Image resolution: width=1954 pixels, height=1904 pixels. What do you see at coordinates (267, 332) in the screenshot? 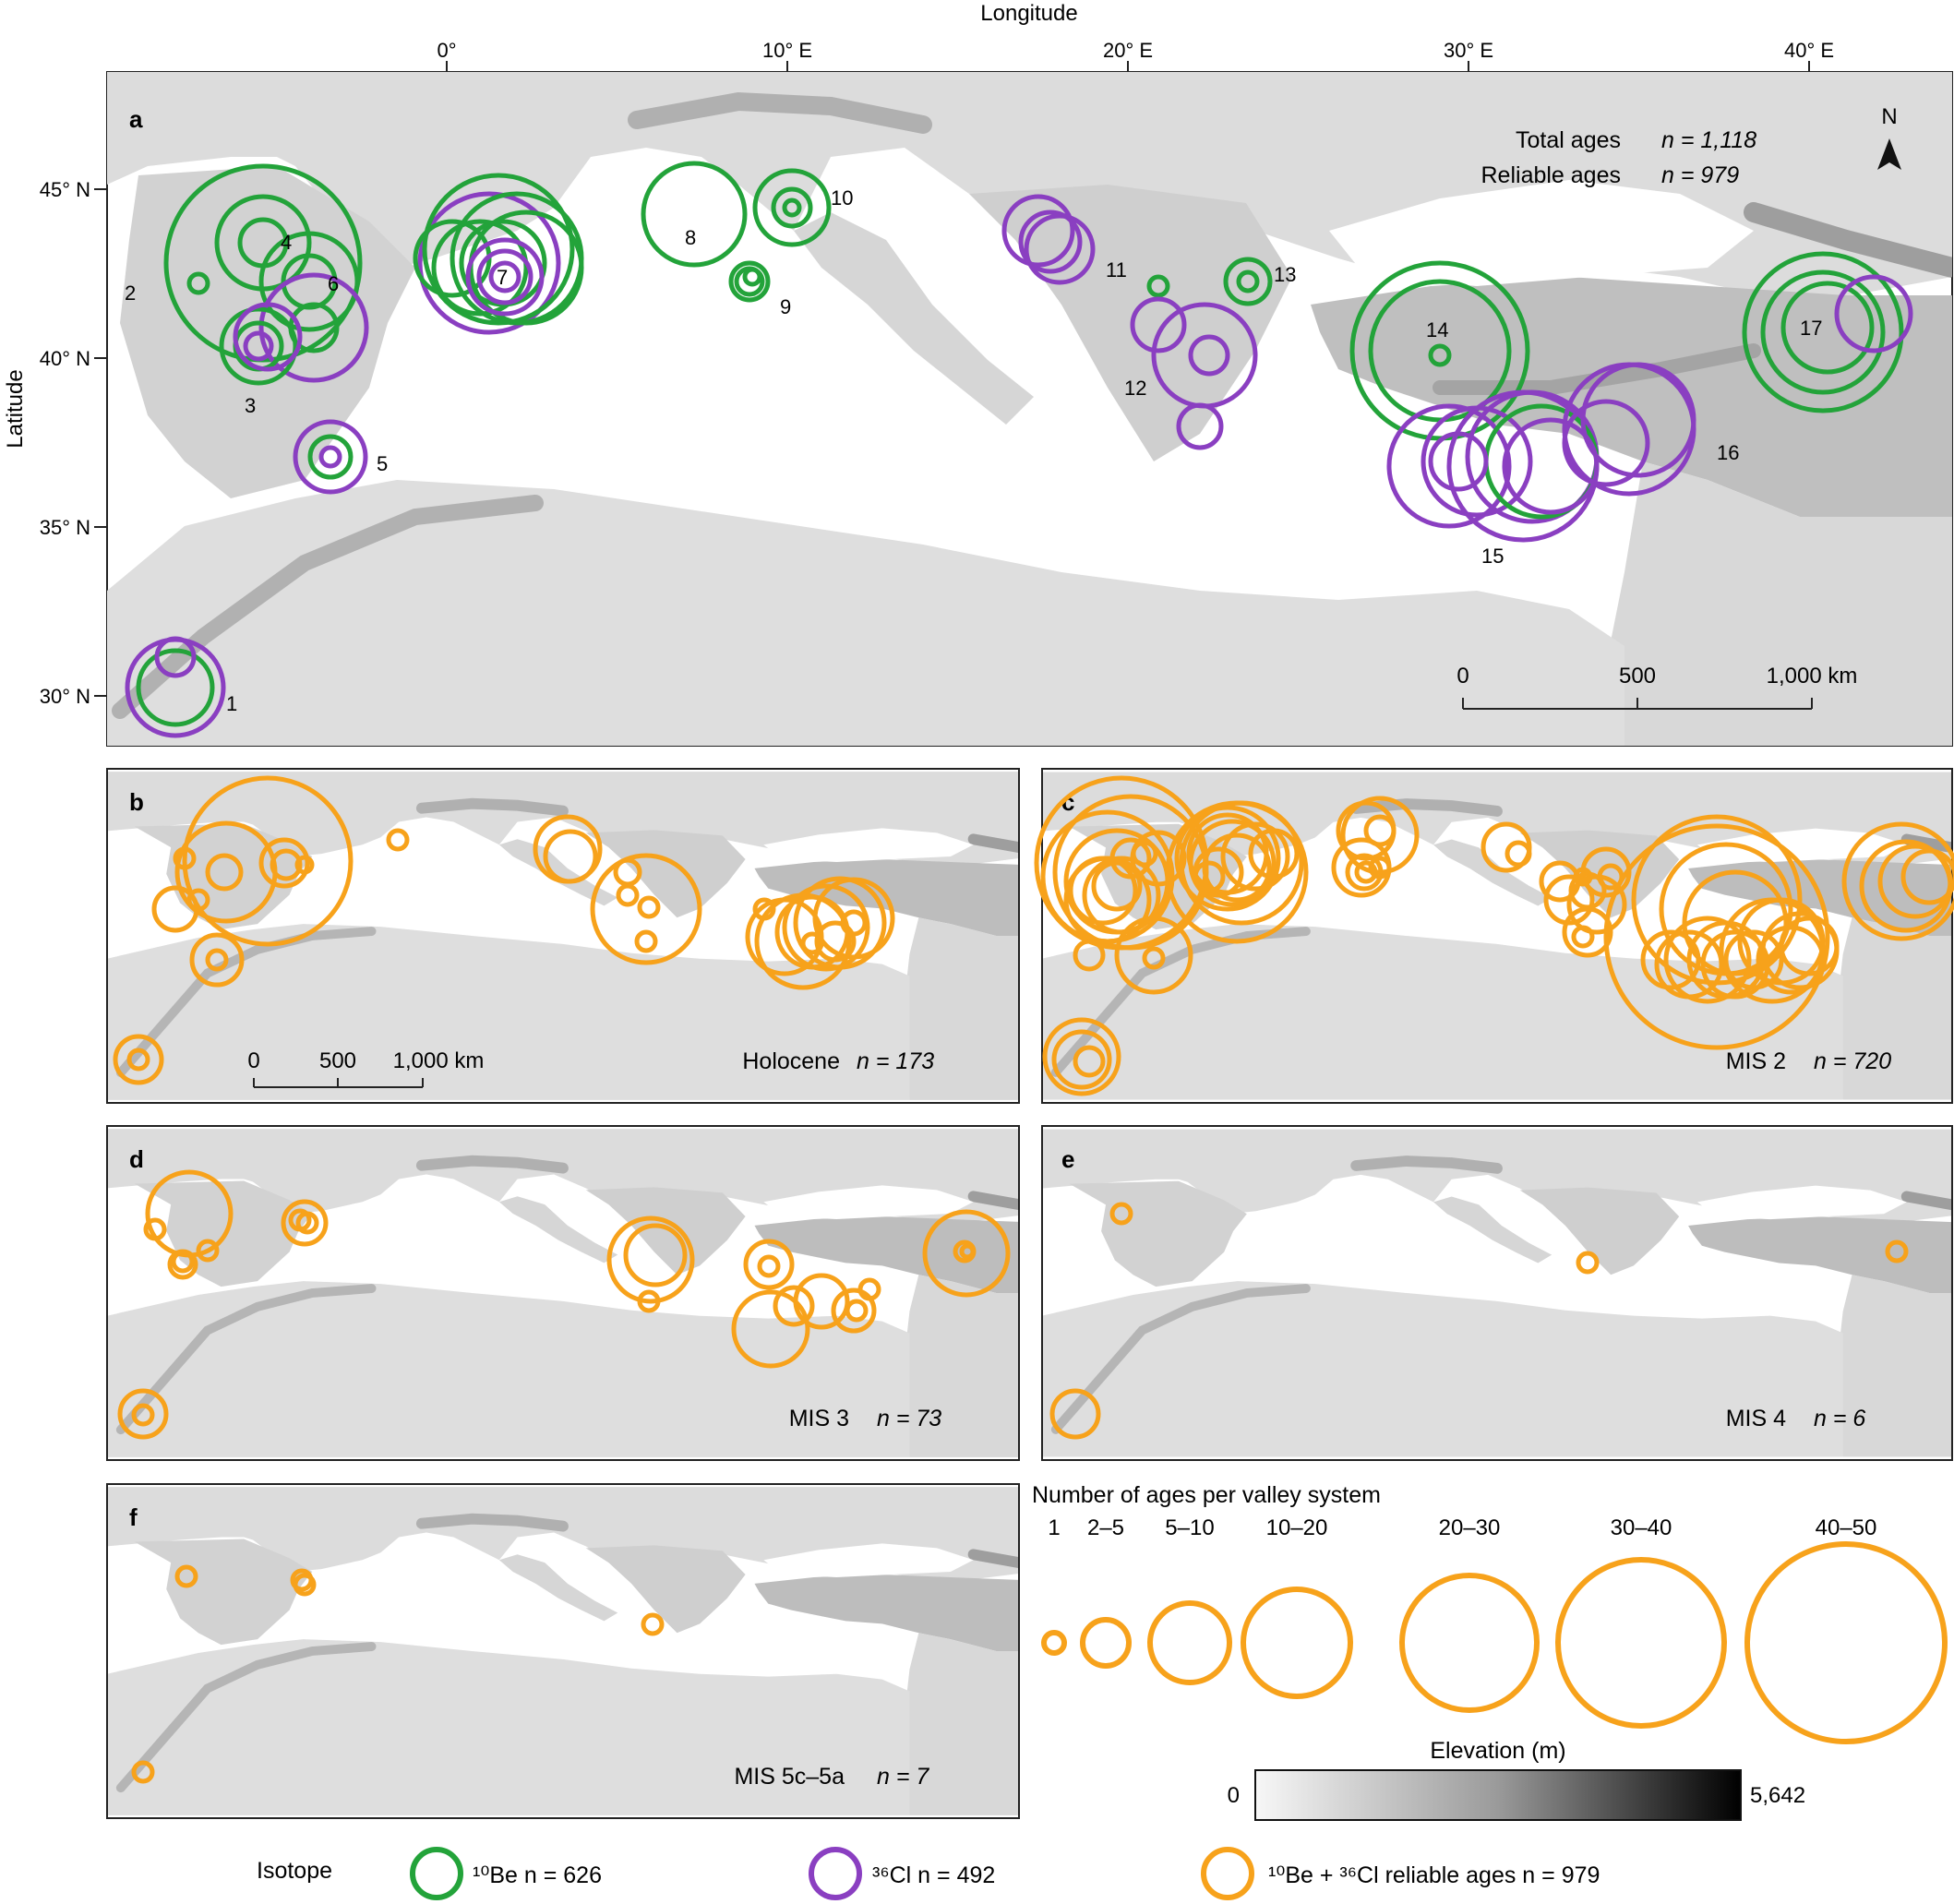
I see `iberia-landmass` at bounding box center [267, 332].